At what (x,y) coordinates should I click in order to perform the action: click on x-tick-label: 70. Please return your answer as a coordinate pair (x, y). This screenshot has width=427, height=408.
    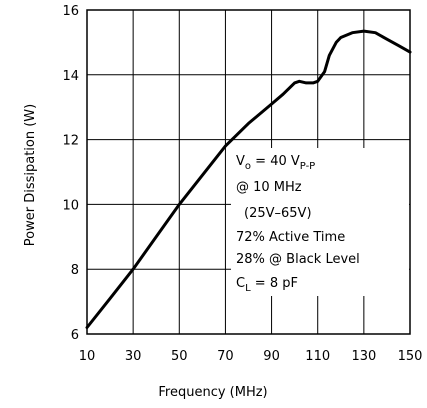
    Looking at the image, I should click on (225, 356).